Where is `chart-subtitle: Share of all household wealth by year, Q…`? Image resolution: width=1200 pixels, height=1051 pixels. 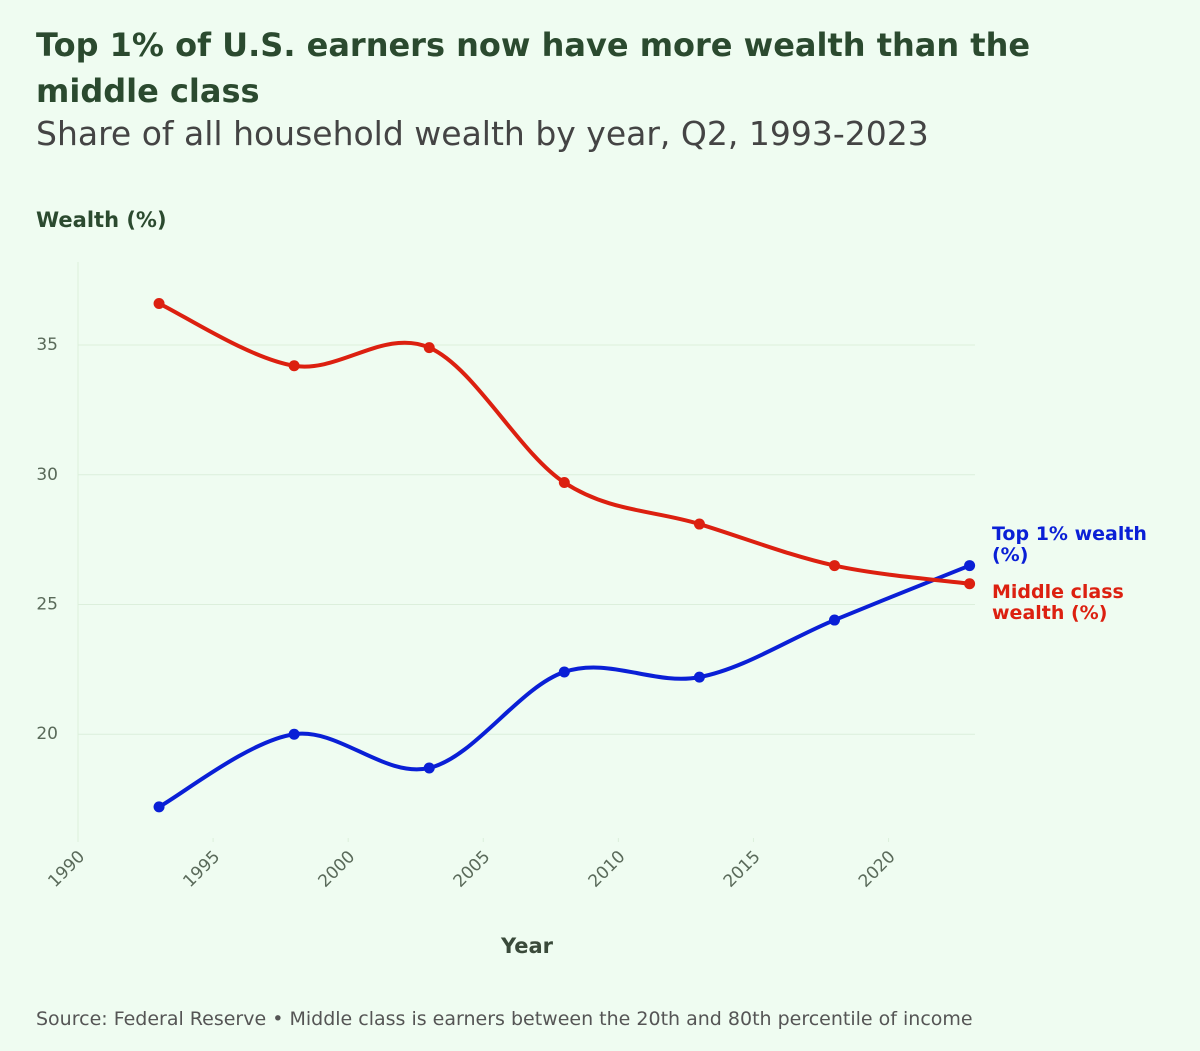 chart-subtitle: Share of all household wealth by year, Q… is located at coordinates (482, 133).